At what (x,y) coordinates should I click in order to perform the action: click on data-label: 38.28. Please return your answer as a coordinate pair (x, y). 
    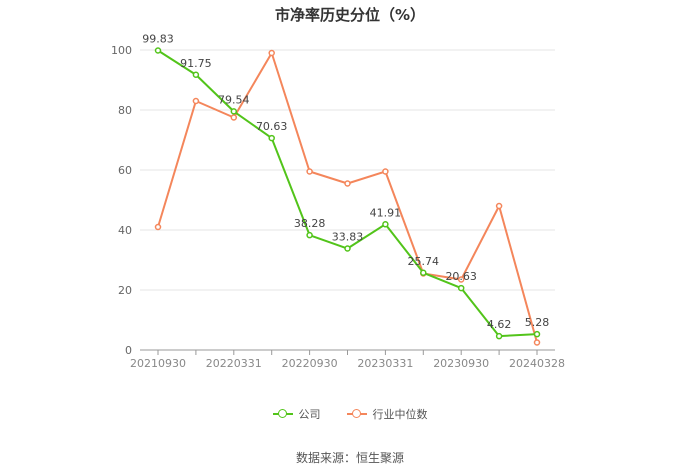
    Looking at the image, I should click on (310, 223).